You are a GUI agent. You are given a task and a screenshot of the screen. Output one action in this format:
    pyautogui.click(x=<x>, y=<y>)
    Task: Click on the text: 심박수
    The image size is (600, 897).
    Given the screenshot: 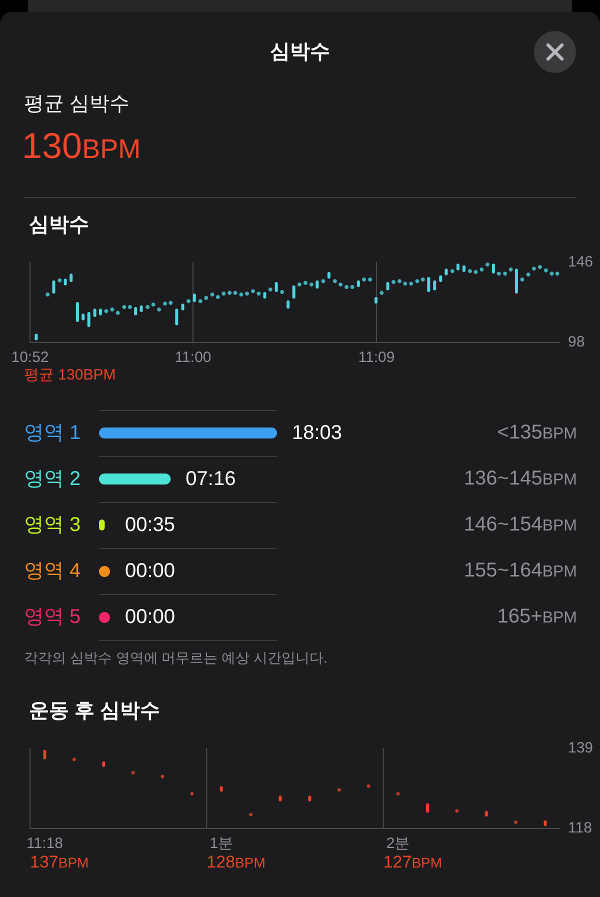 What is the action you would take?
    pyautogui.click(x=300, y=52)
    